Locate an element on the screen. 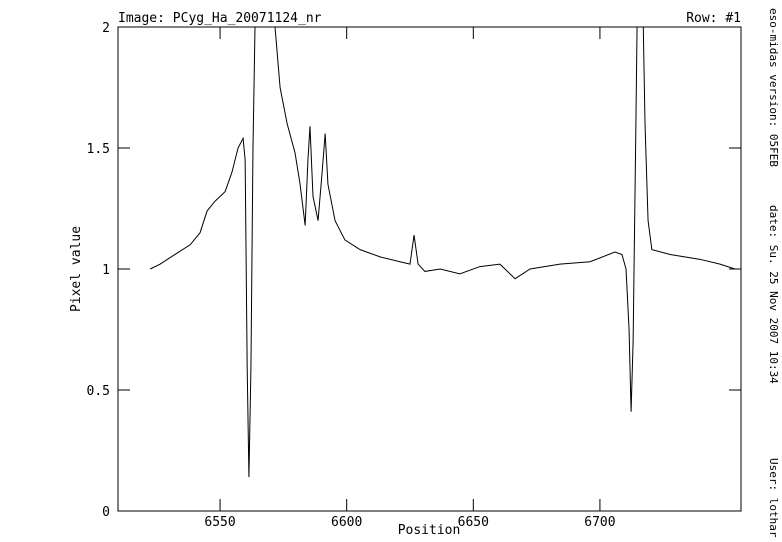 This screenshot has height=542, width=782. chart-title: Image: PCyg_Ha_20071124_nr is located at coordinates (220, 18).